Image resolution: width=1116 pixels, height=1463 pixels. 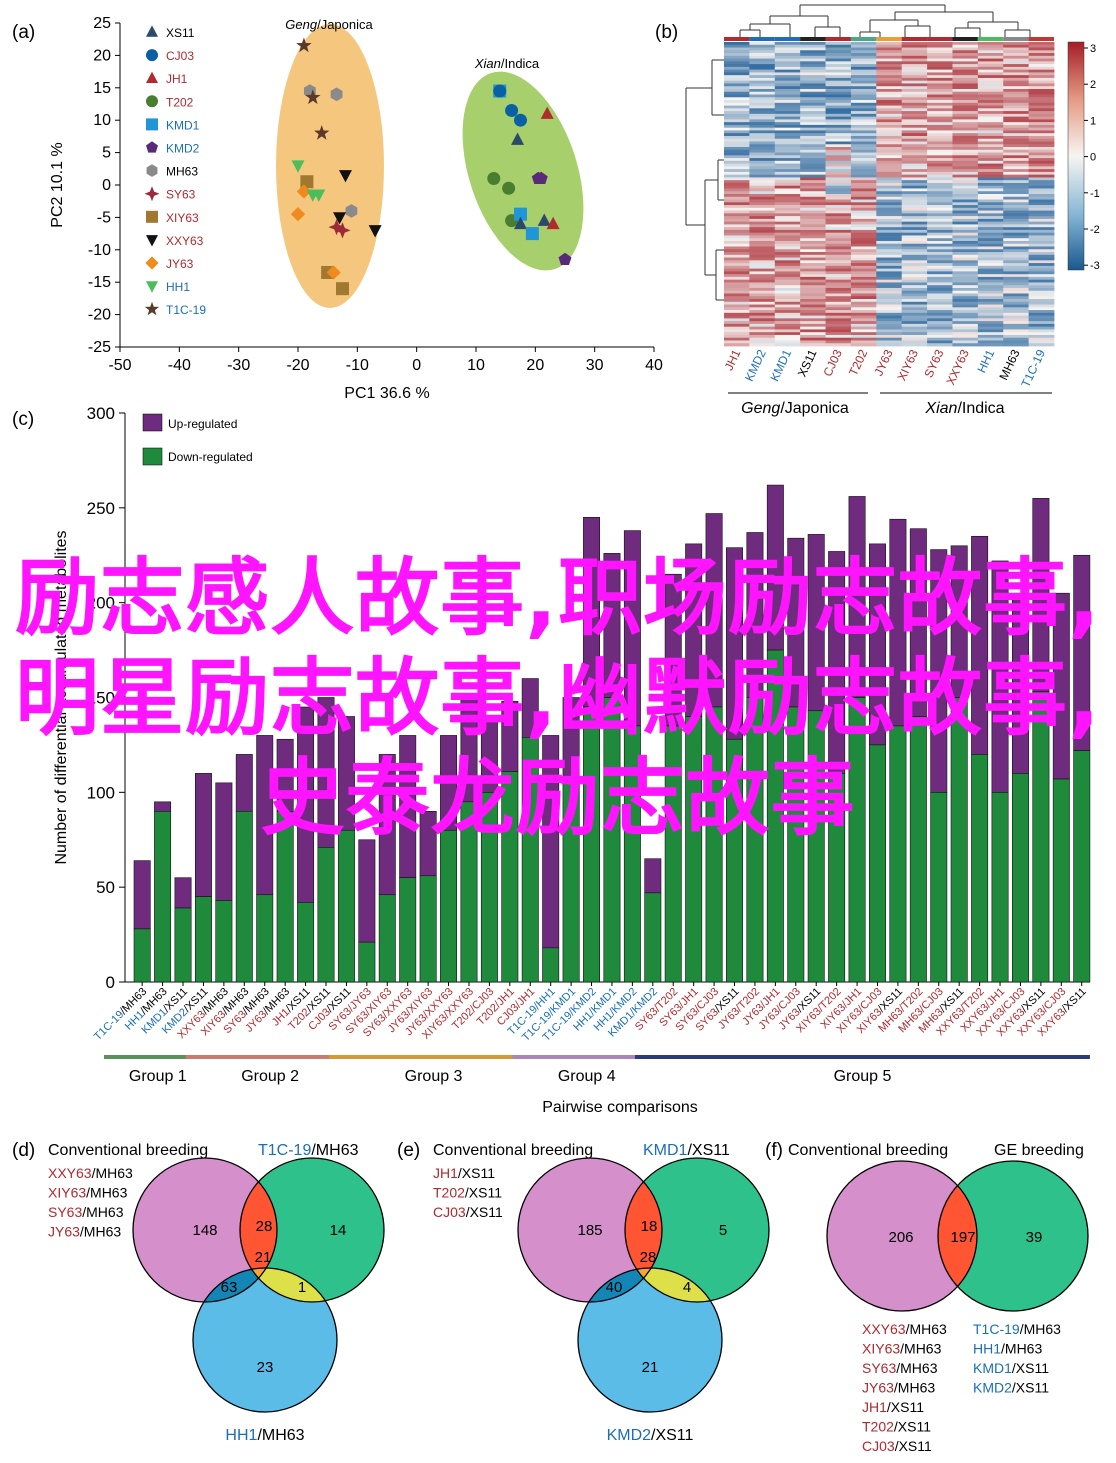 What do you see at coordinates (898, 1388) in the screenshot?
I see `venn-pair-label: JY63/MH63` at bounding box center [898, 1388].